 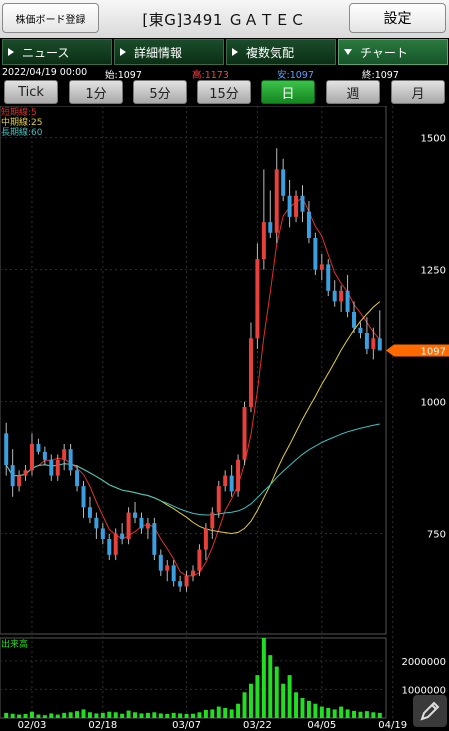 I want to click on volume-tick-label: 1000000, so click(x=423, y=690).